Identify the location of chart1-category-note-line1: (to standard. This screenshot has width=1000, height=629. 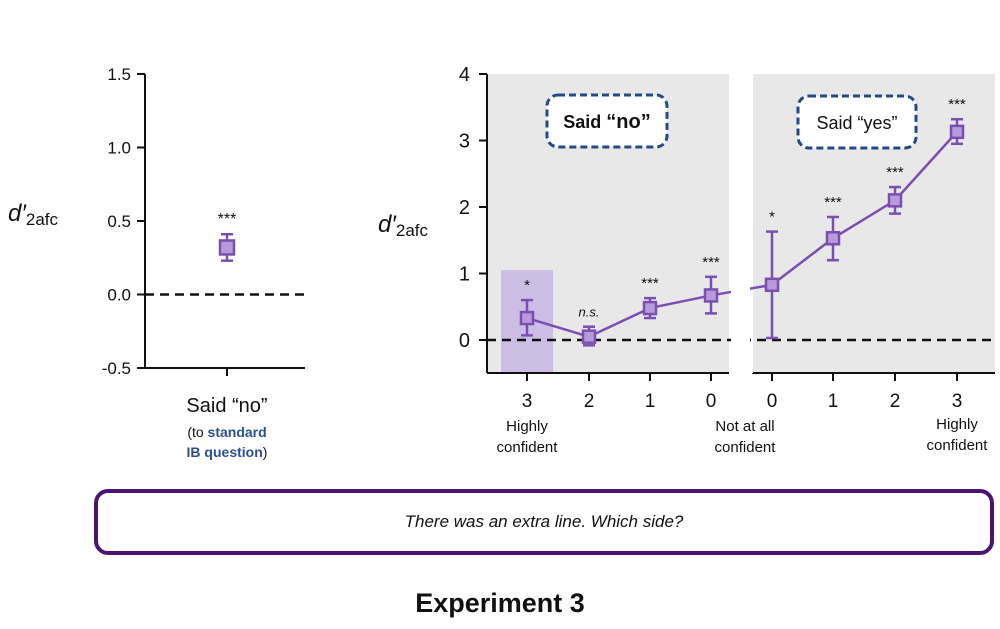
(226, 432).